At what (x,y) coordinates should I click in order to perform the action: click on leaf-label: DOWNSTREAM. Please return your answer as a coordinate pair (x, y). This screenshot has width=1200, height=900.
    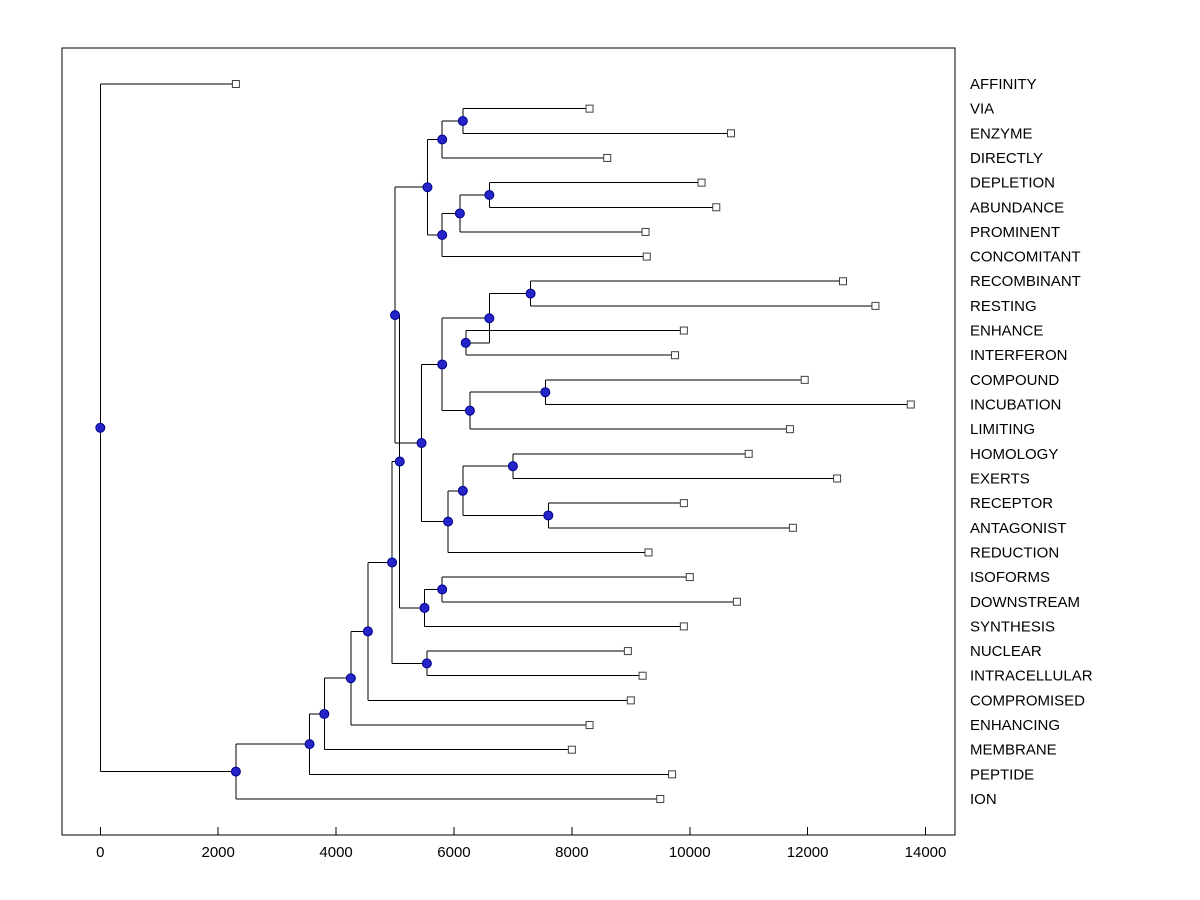
    Looking at the image, I should click on (1025, 602).